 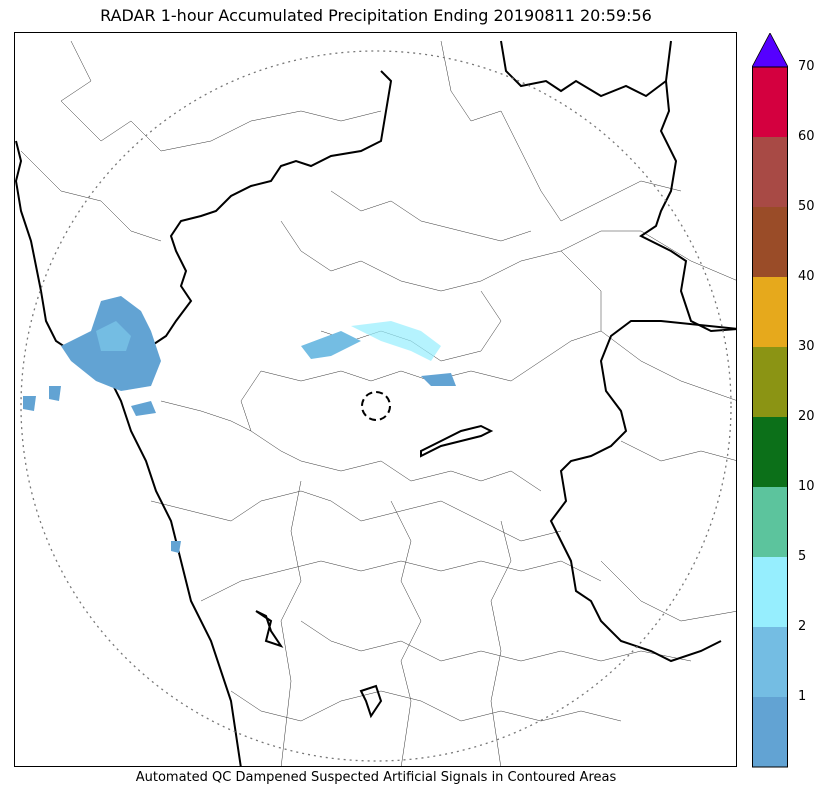 What do you see at coordinates (770, 50) in the screenshot?
I see `colorbar-extend-triangle` at bounding box center [770, 50].